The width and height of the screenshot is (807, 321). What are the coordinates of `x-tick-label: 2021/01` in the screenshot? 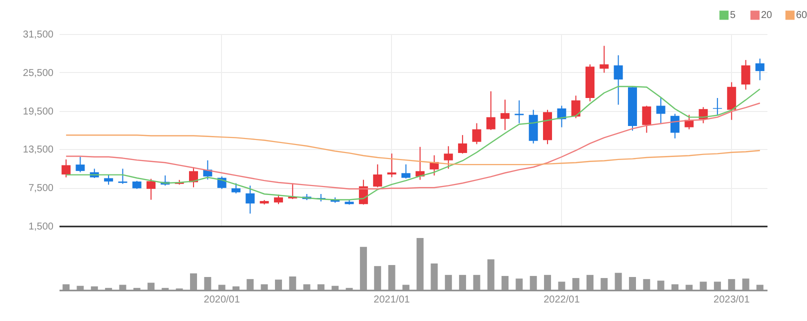 It's located at (392, 300).